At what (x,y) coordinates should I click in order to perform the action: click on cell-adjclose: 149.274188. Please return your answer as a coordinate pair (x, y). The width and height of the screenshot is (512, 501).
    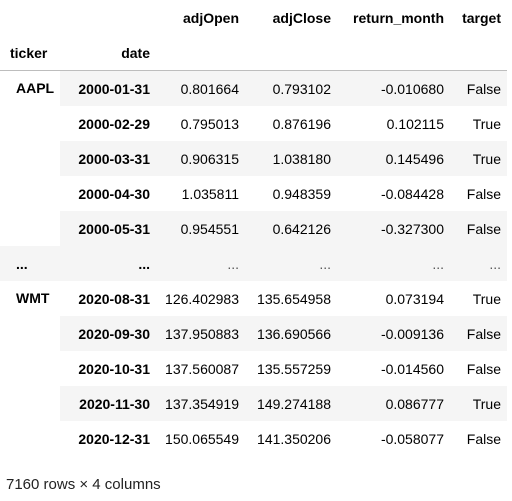
    Looking at the image, I should click on (291, 403).